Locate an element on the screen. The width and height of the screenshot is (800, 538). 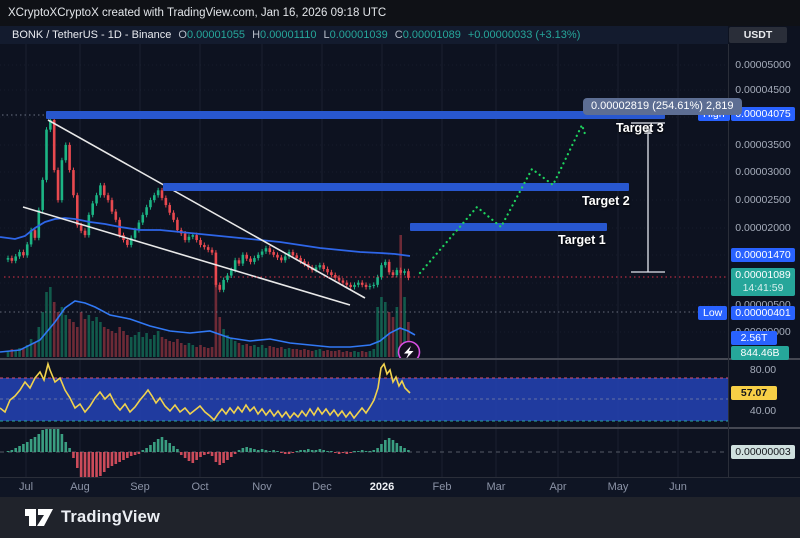
target-label: Target 3 is located at coordinates (640, 128).